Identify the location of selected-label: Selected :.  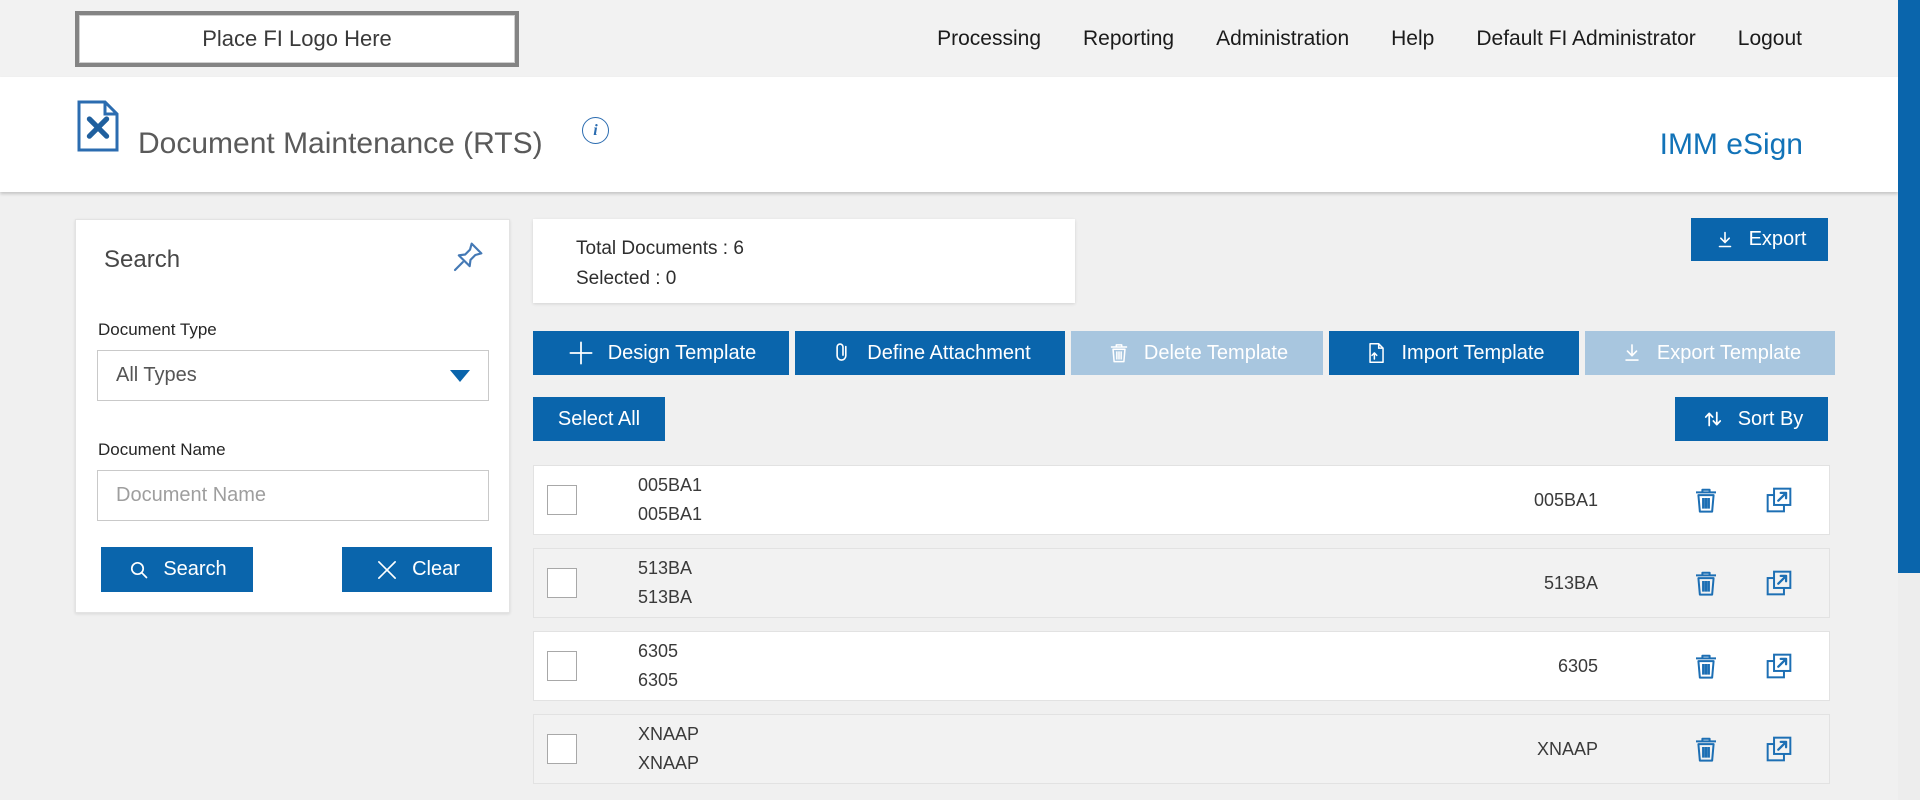
(618, 278).